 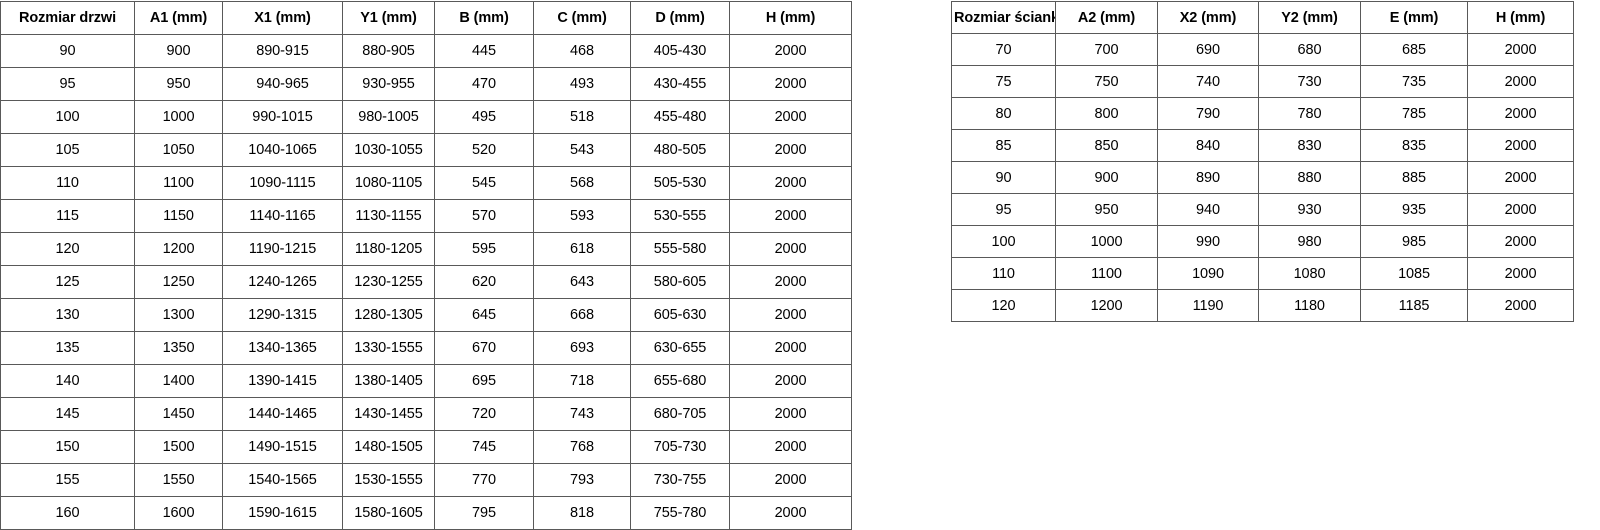 I want to click on doors-column-header: X1 (mm), so click(x=282, y=18).